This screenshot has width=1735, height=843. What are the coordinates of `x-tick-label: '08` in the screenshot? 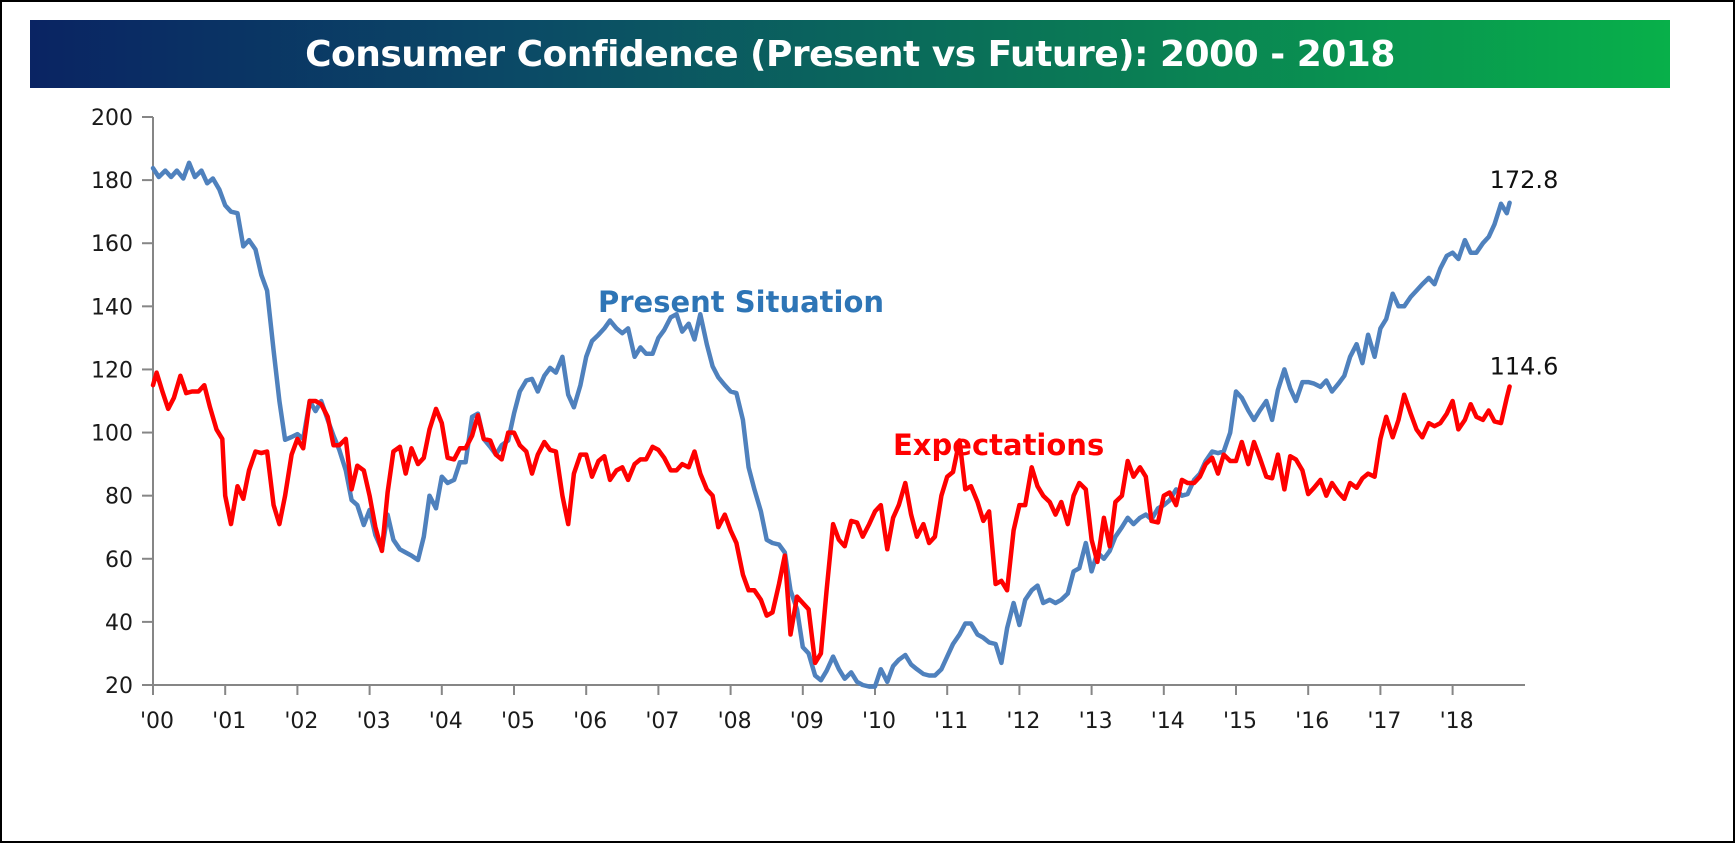 It's located at (735, 721).